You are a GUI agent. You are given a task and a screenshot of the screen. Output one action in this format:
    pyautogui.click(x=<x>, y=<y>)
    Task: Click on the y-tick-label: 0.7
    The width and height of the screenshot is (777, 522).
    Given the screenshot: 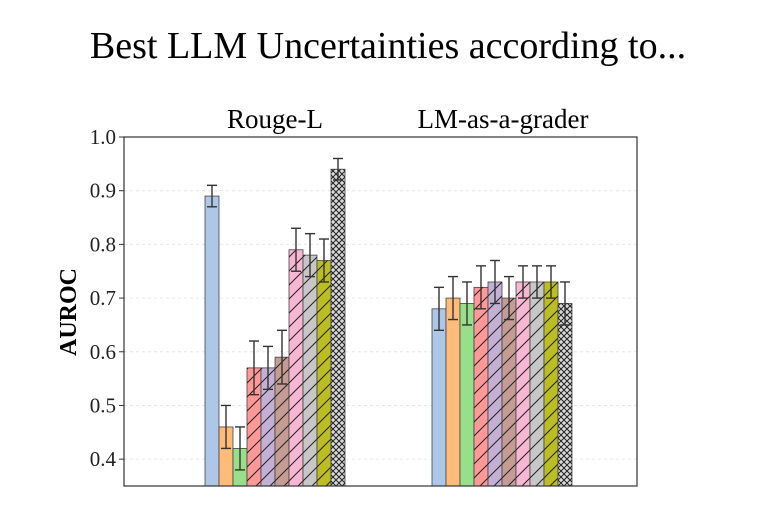 What is the action you would take?
    pyautogui.click(x=103, y=298)
    